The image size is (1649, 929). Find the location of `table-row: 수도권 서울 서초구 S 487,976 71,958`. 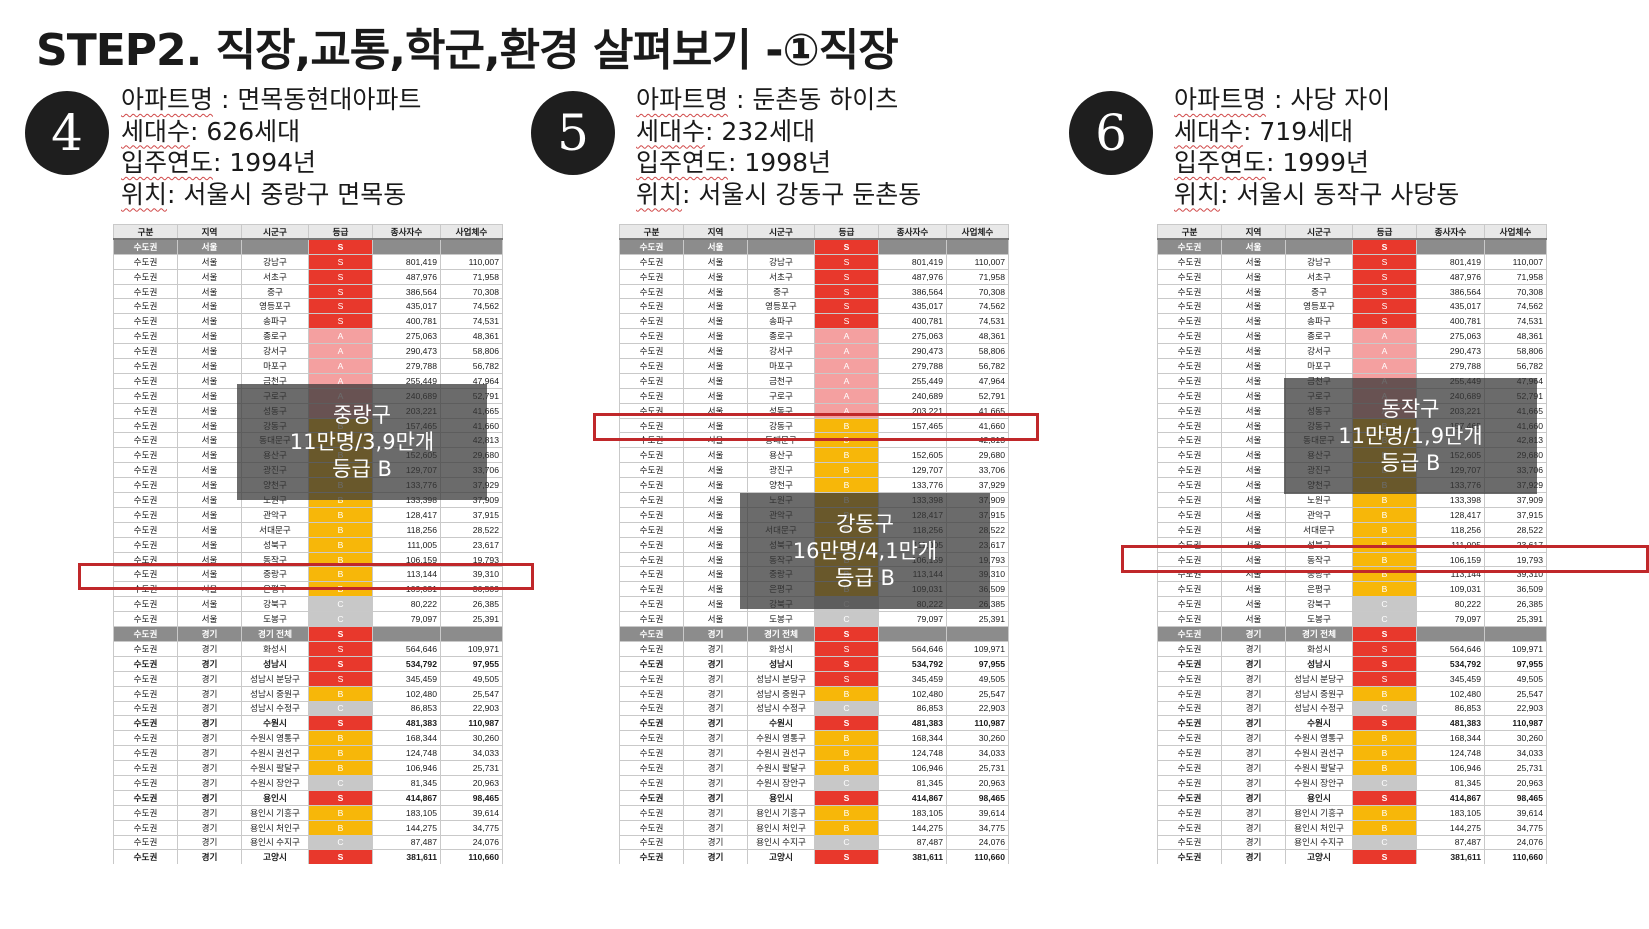

table-row: 수도권 서울 서초구 S 487,976 71,958 is located at coordinates (308, 276).